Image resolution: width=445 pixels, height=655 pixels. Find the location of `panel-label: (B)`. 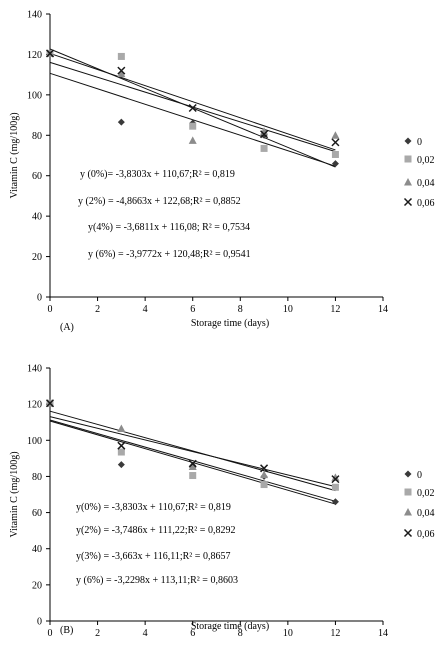

panel-label: (B) is located at coordinates (66, 630).